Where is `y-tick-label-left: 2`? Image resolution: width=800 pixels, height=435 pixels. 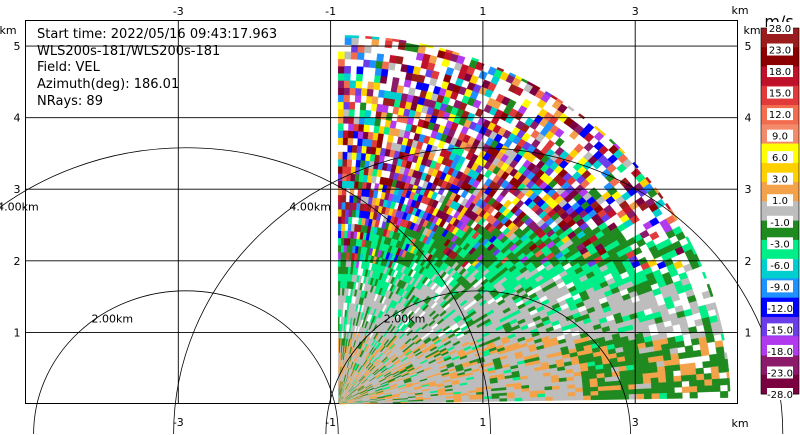 y-tick-label-left: 2 is located at coordinates (17, 261).